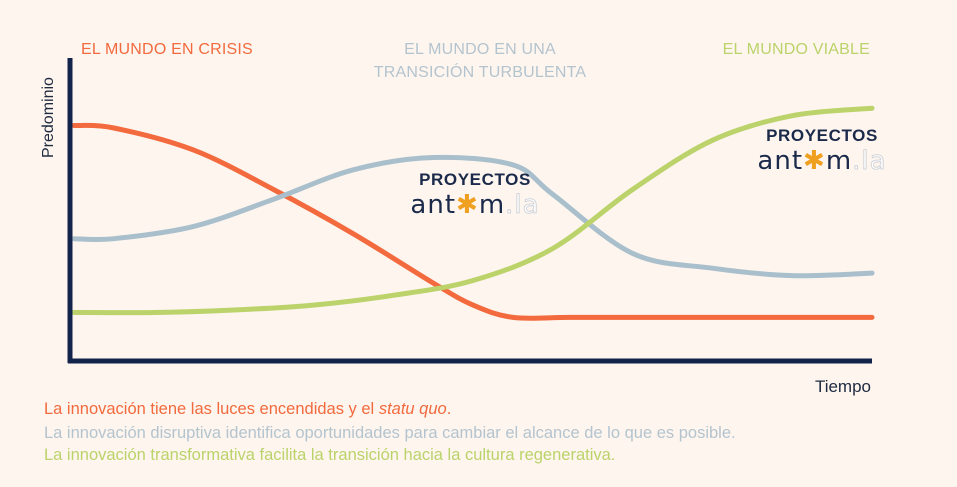 The image size is (957, 487). Describe the element at coordinates (796, 49) in the screenshot. I see `phase-label-viable: EL MUNDO VIABLE` at that location.